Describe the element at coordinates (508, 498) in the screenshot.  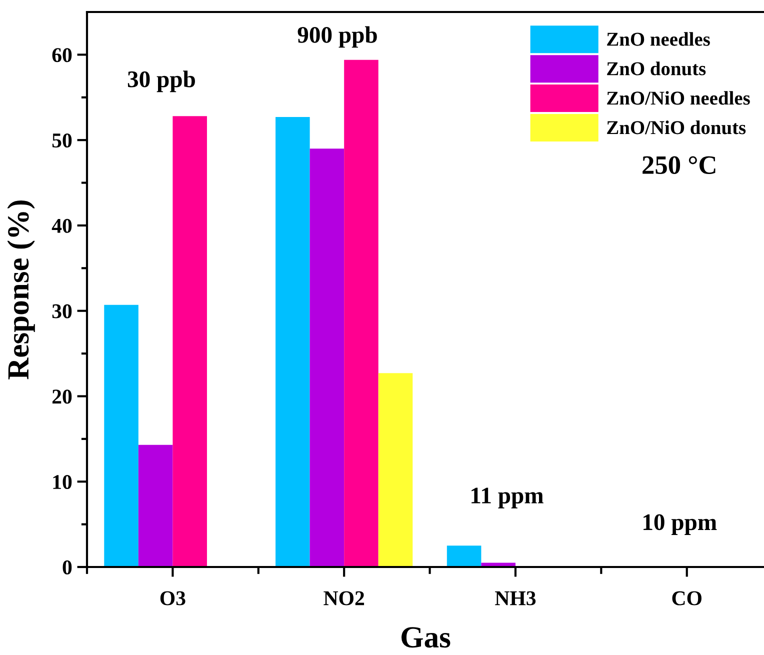
I see `annotation: 11 ppm` at that location.